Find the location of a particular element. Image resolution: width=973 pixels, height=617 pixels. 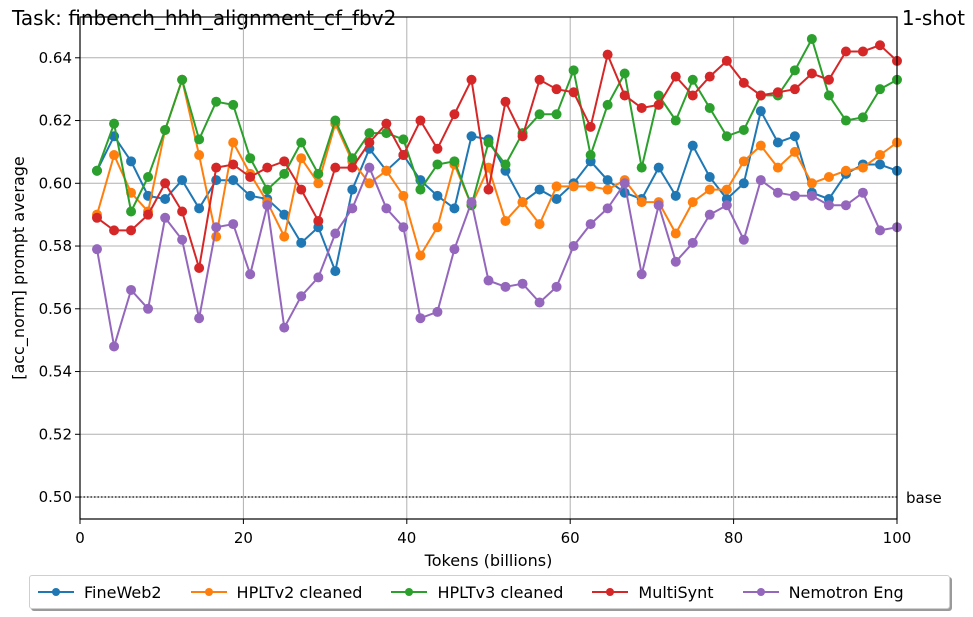

legend-label: HPLTv2 cleaned is located at coordinates (299, 592).